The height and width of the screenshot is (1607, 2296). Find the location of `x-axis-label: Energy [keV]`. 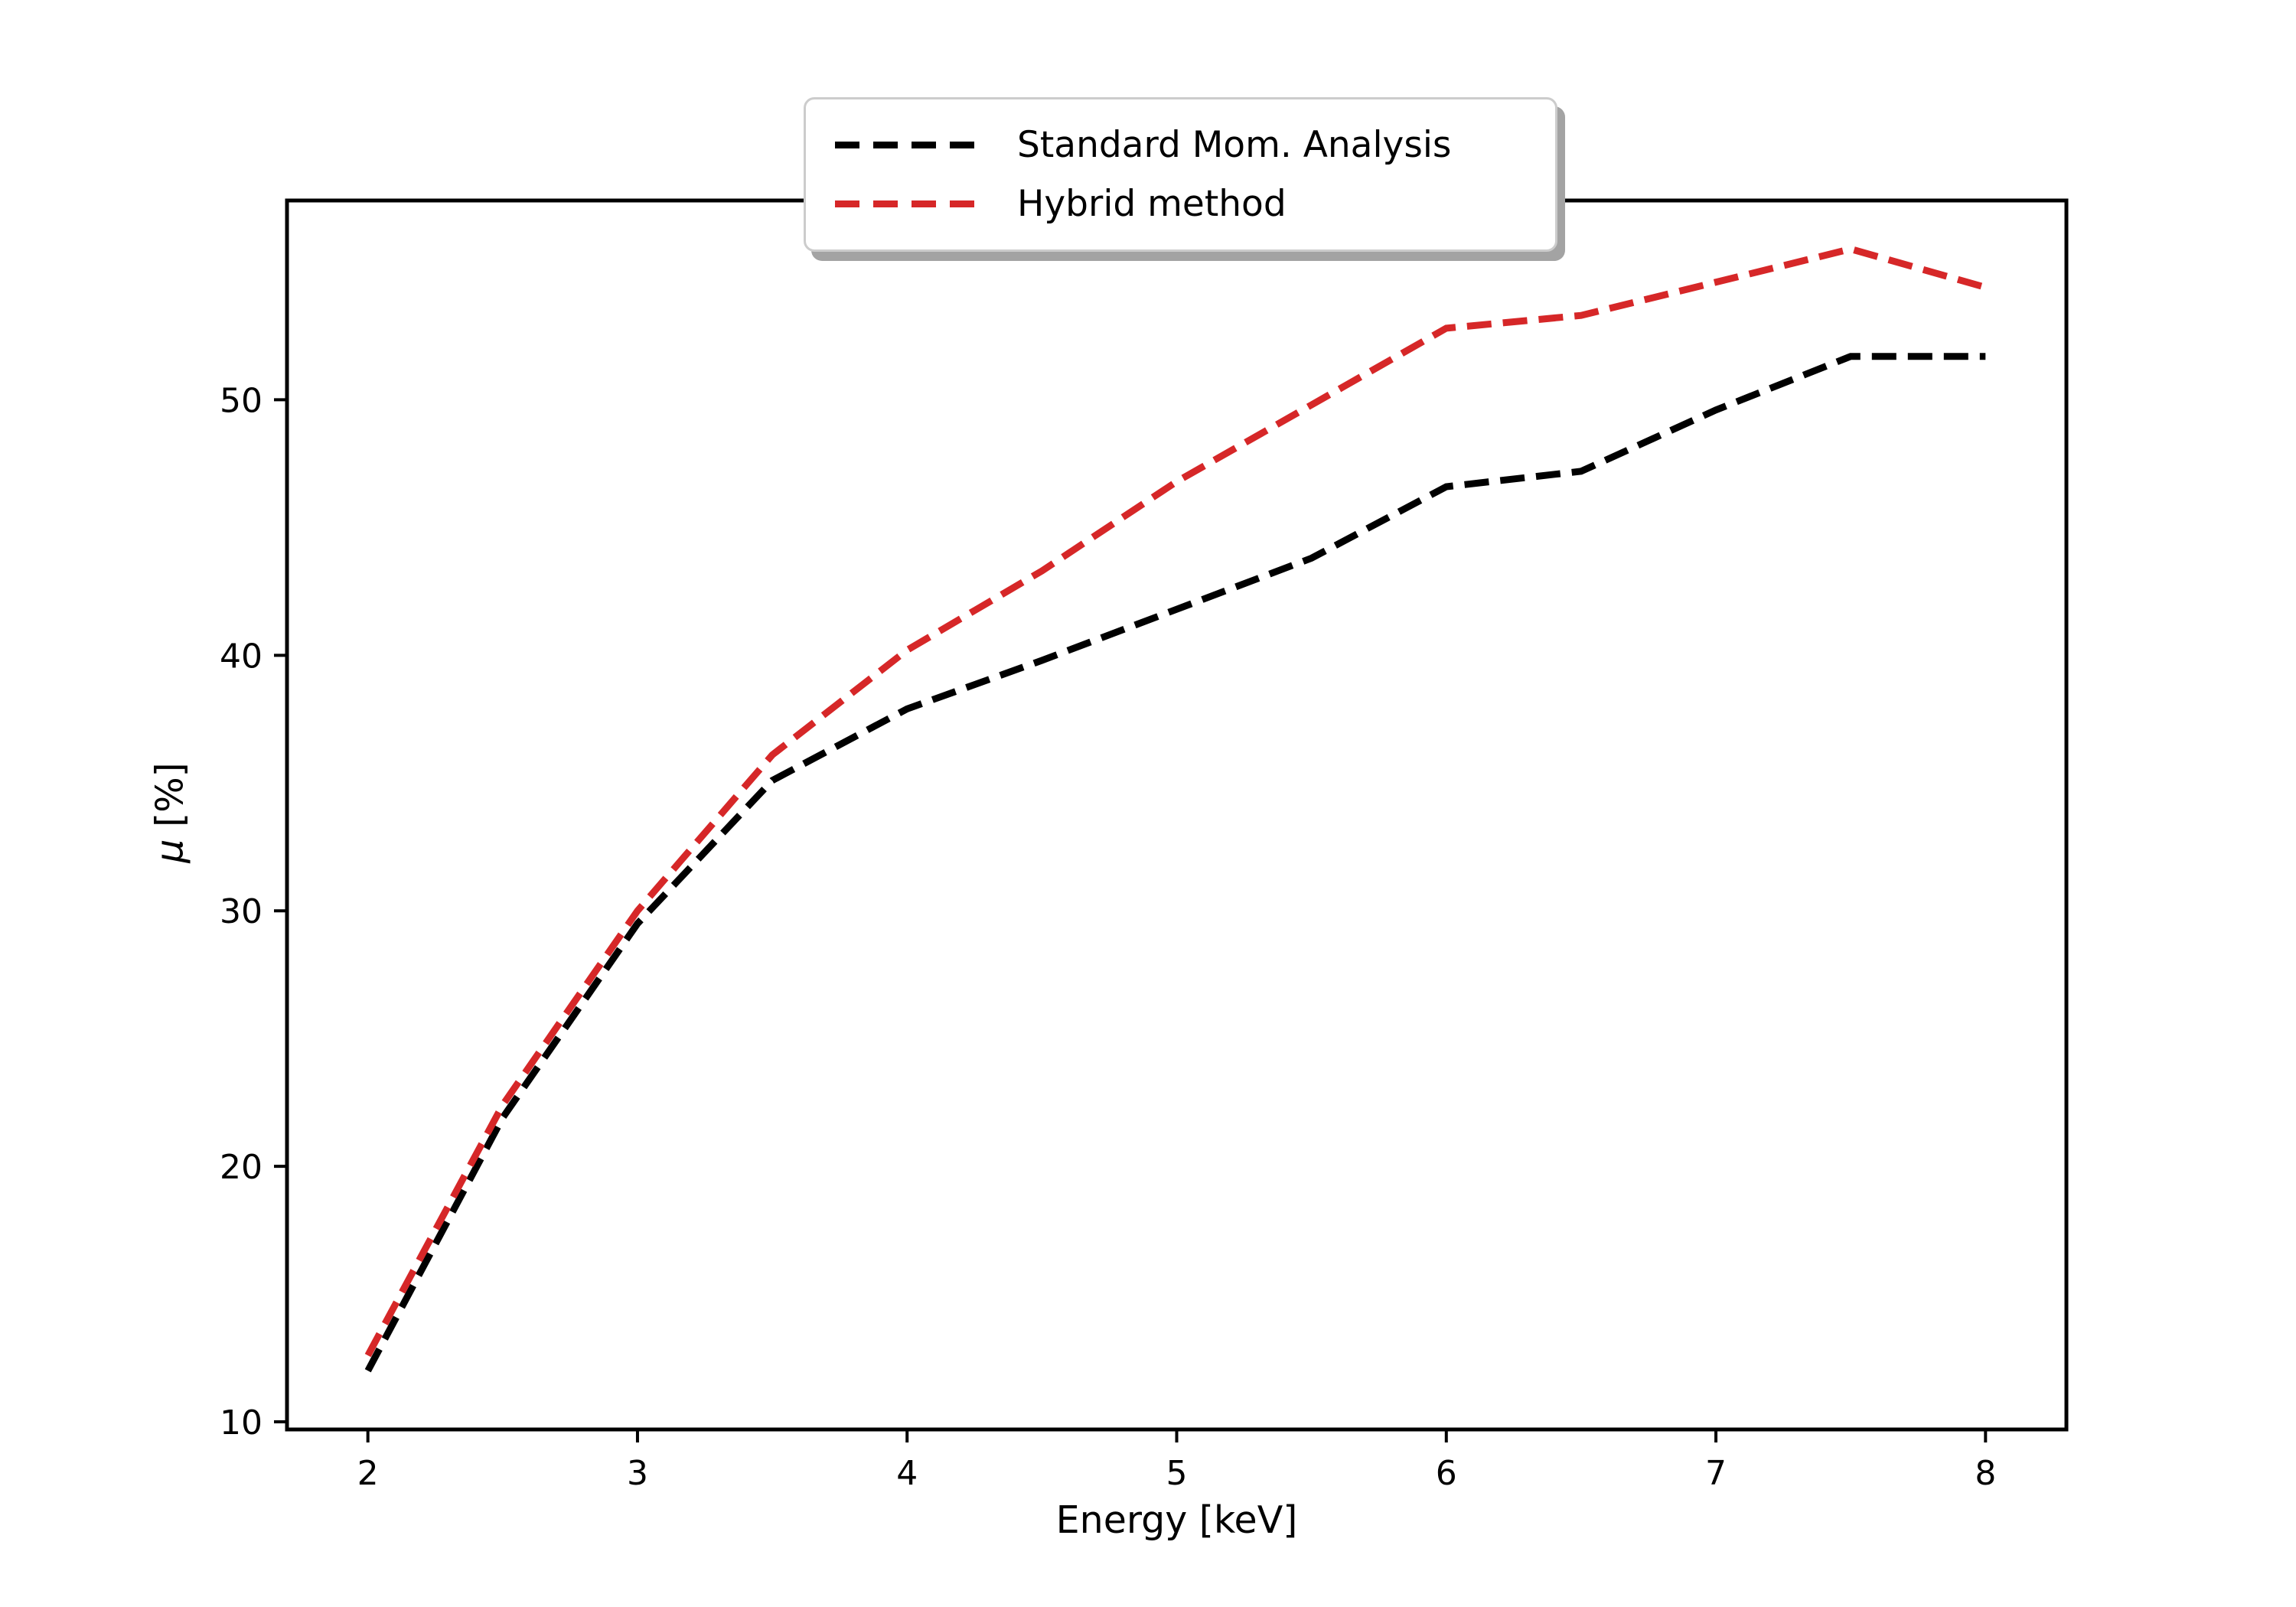

x-axis-label: Energy [keV] is located at coordinates (1176, 1520).